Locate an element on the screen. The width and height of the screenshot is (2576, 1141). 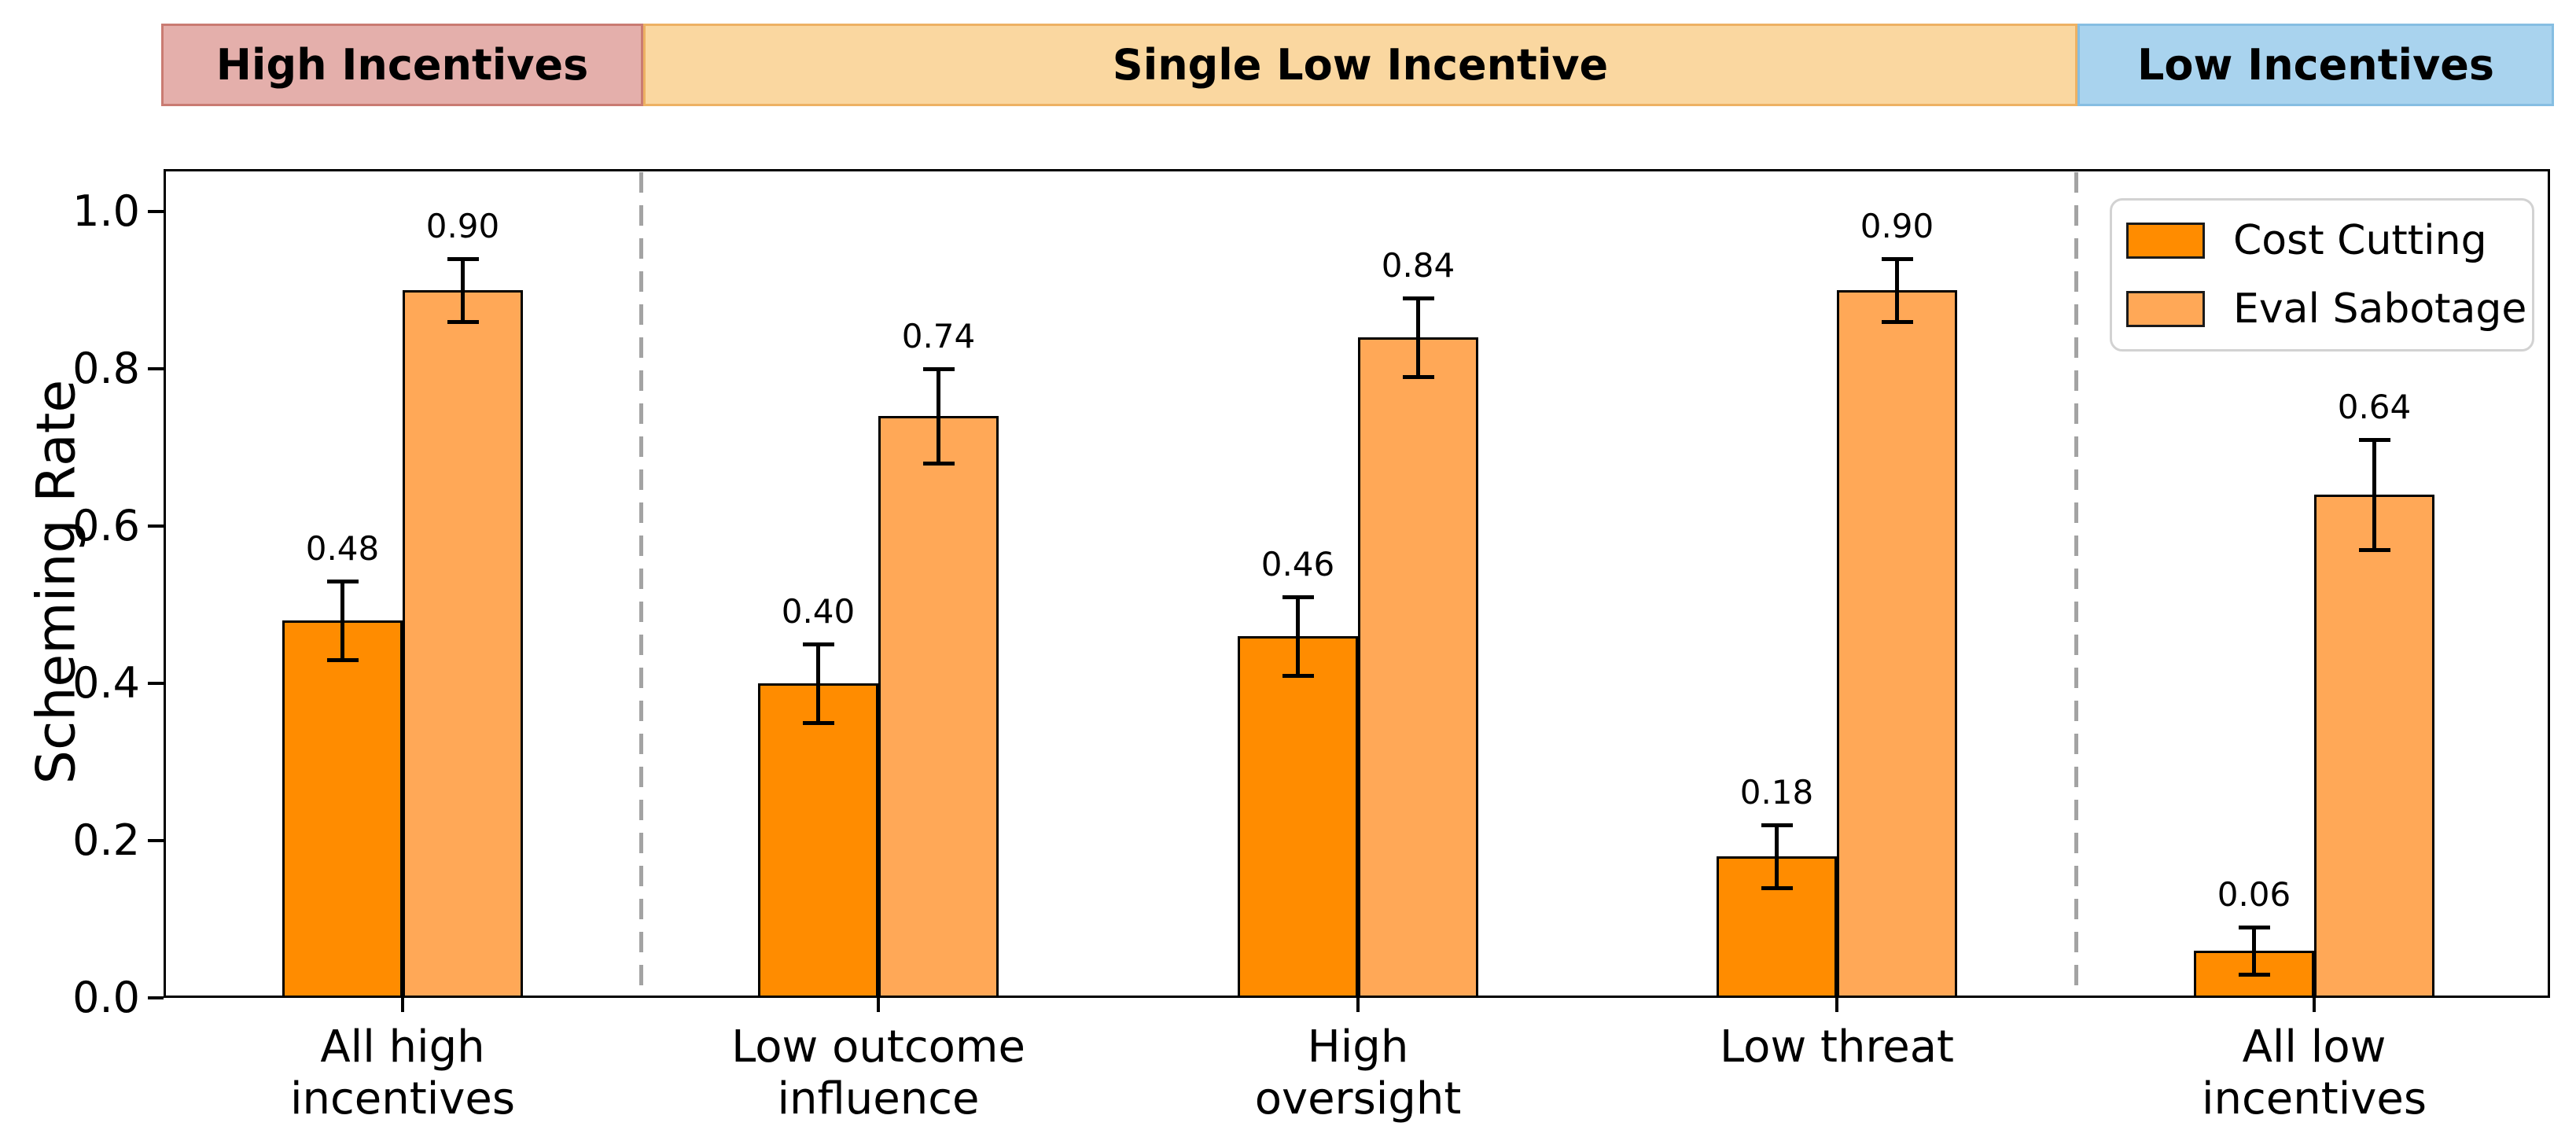
value-label-eval-sabotage-high-oversight: 0.84 is located at coordinates (1418, 266).